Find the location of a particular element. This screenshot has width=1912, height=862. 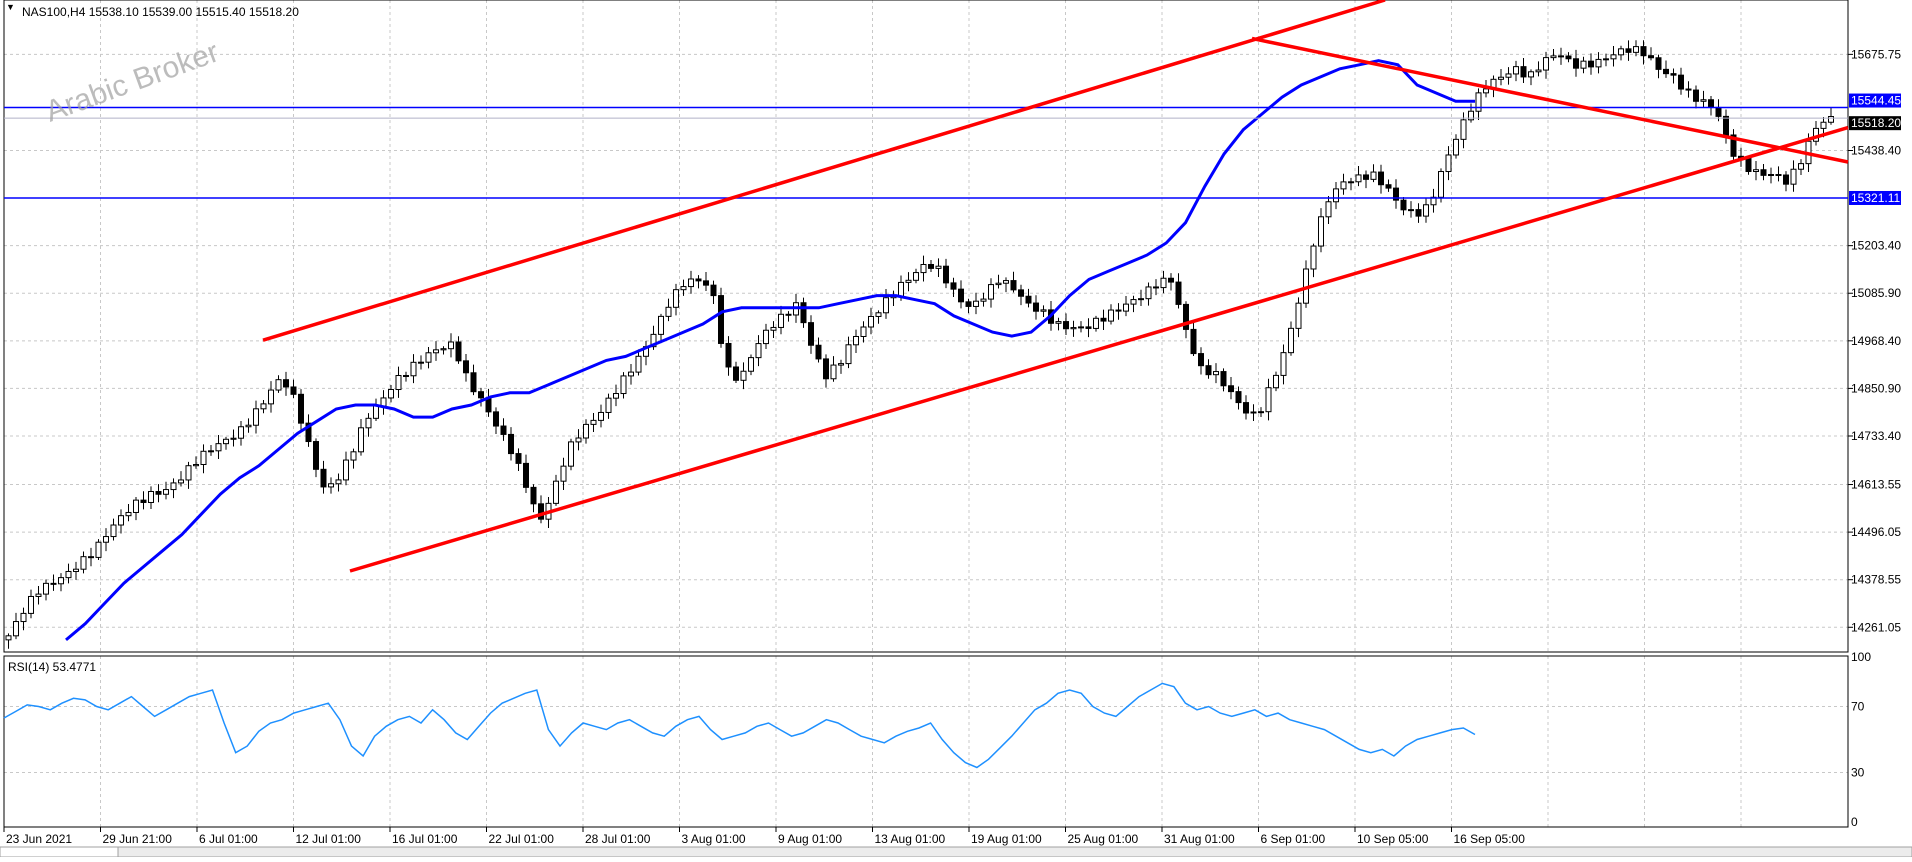

x-tick-label: 29 Jun 21:00 is located at coordinates (138, 839).